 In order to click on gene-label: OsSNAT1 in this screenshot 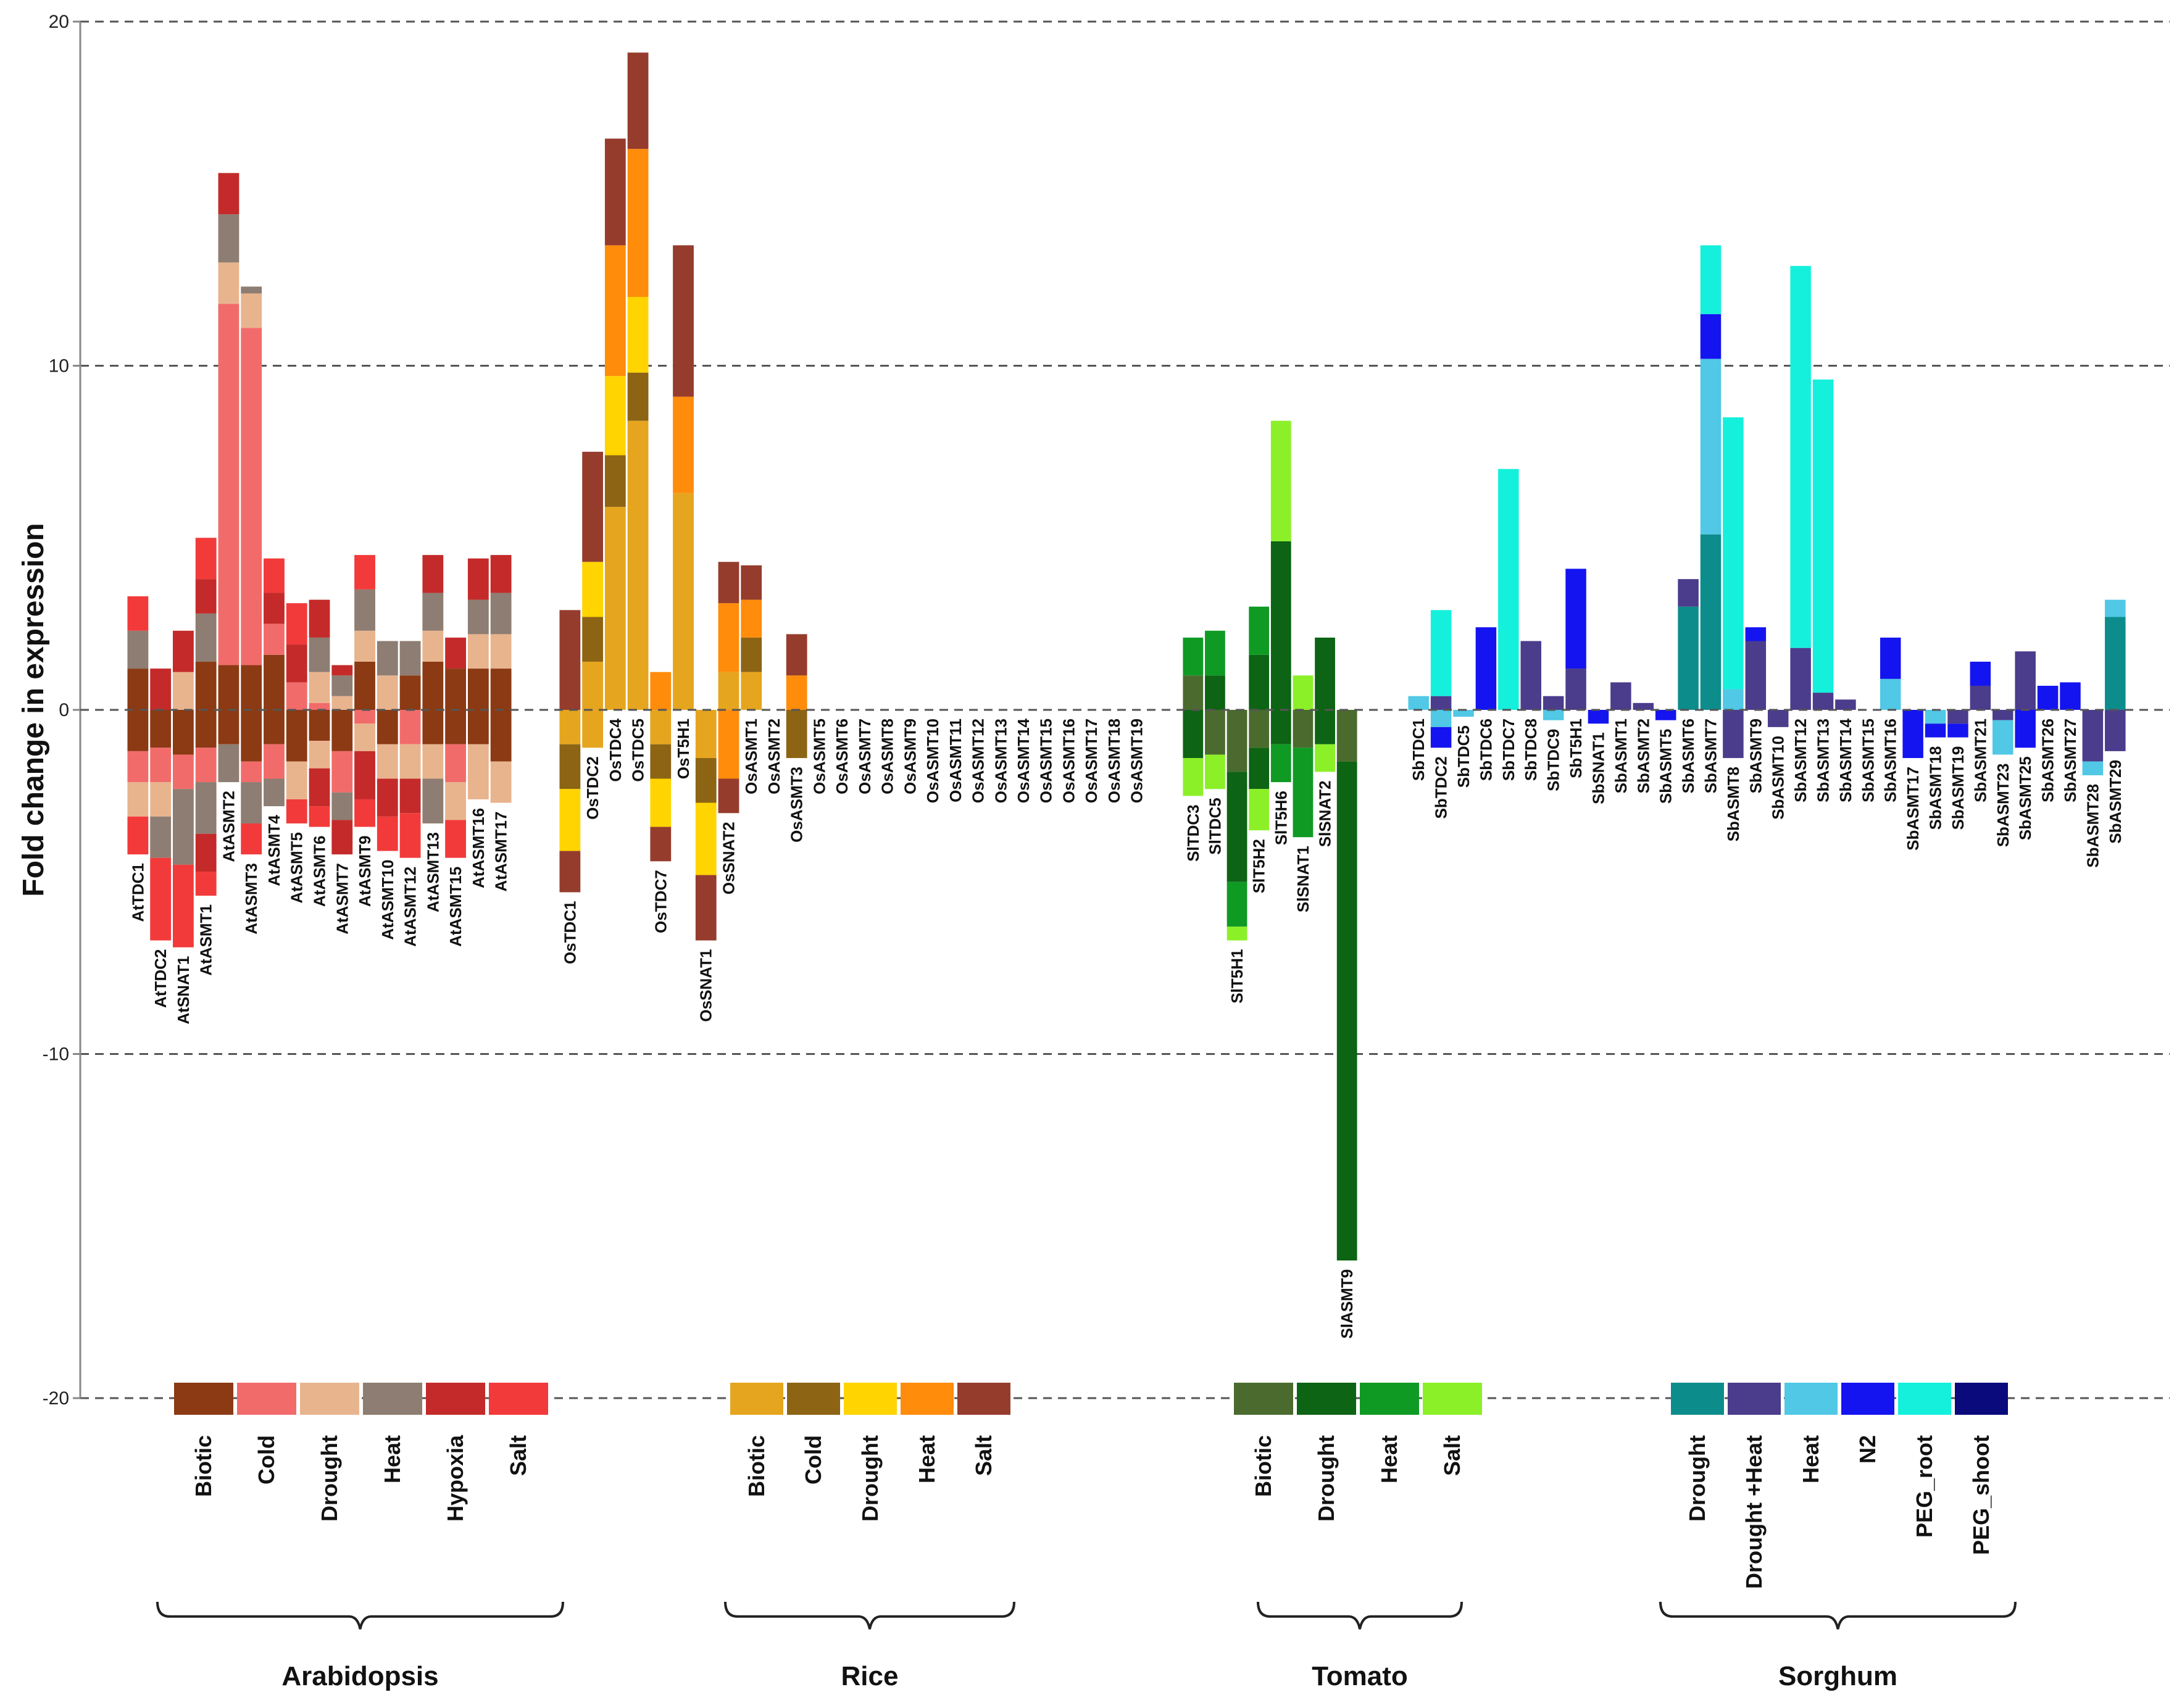, I will do `click(706, 985)`.